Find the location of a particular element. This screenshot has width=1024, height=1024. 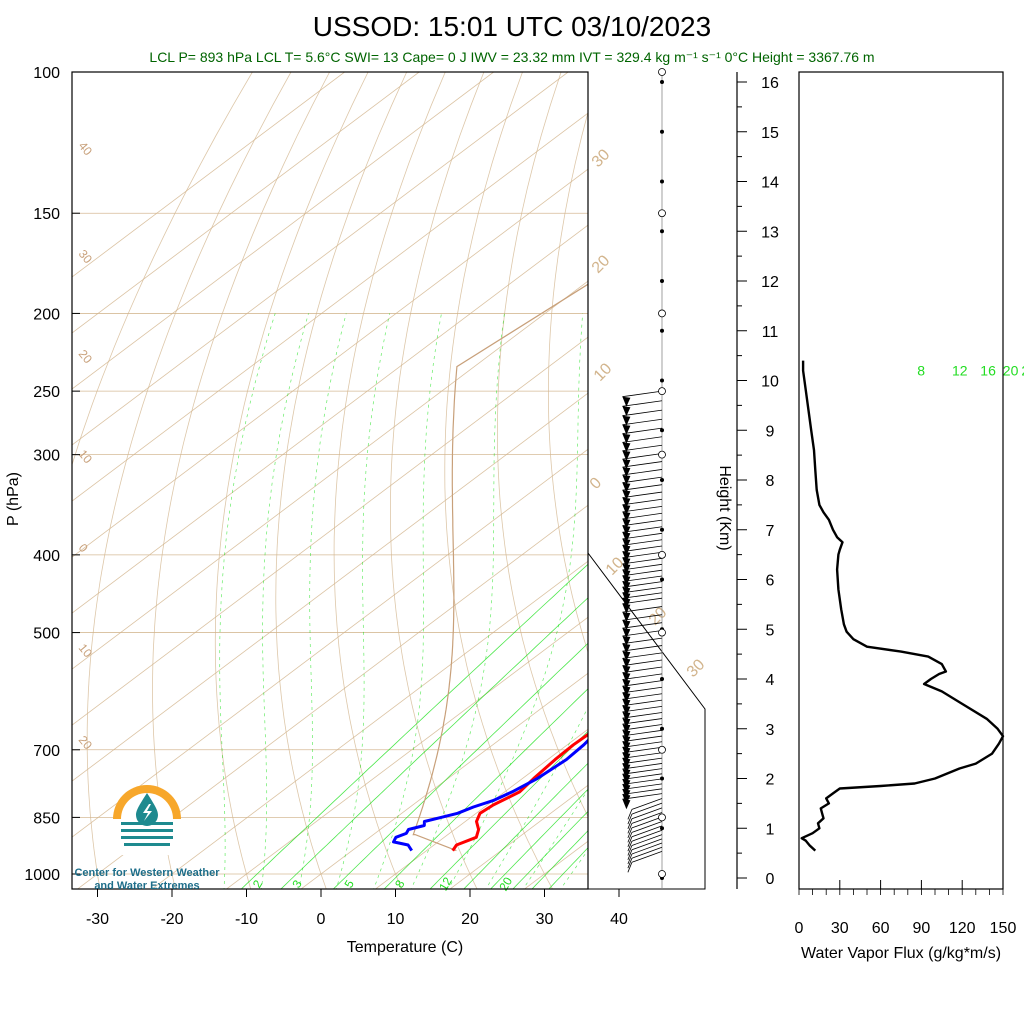

y-tick-label: 250 is located at coordinates (46, 392).